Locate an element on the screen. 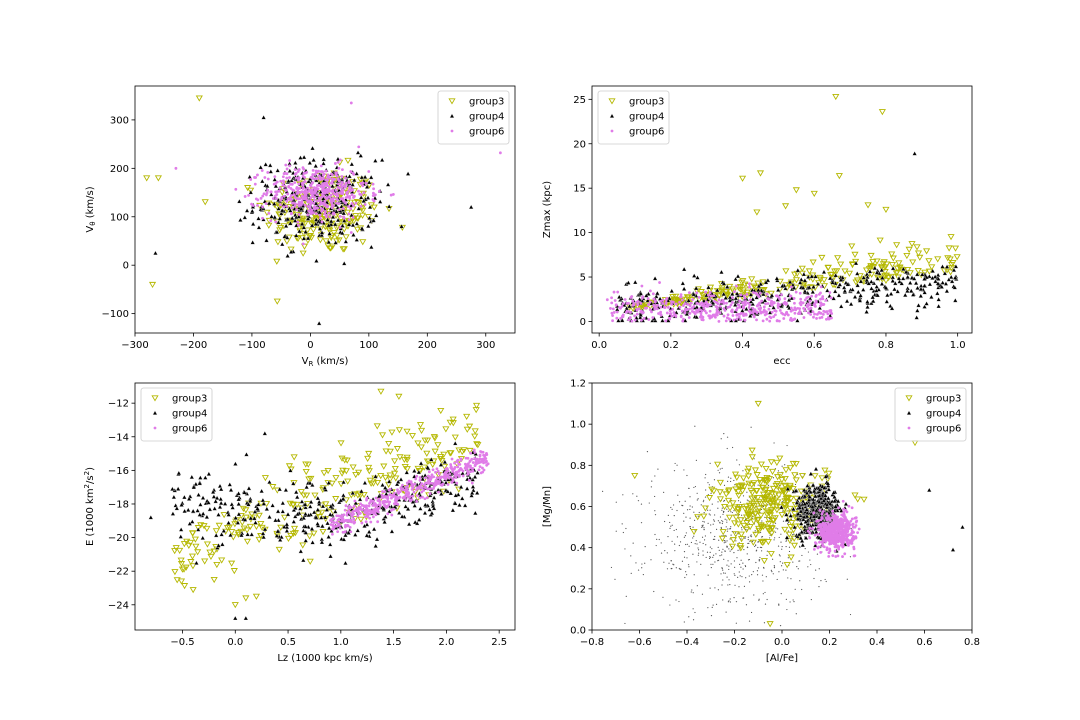 This screenshot has width=1080, height=720. y-tick-label: −18 is located at coordinates (118, 504).